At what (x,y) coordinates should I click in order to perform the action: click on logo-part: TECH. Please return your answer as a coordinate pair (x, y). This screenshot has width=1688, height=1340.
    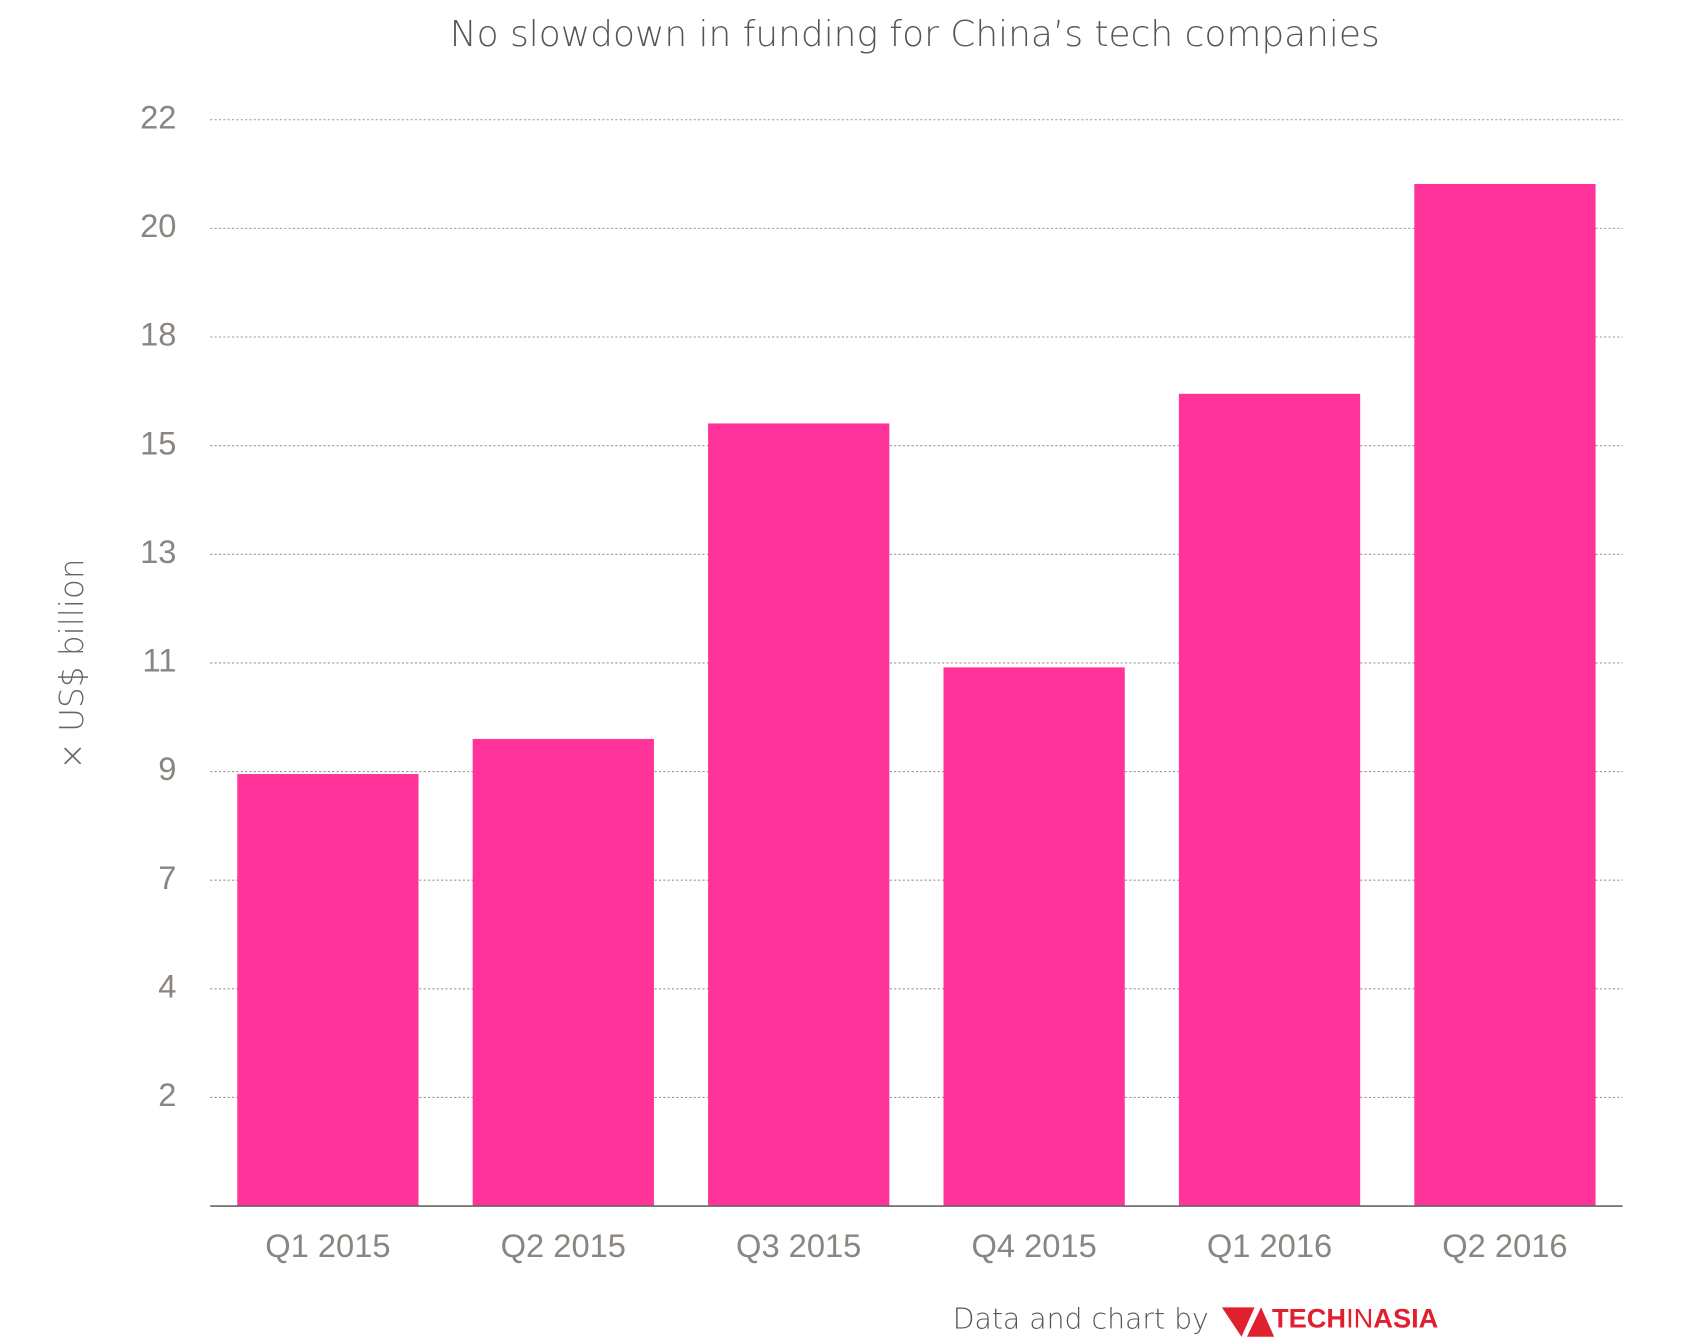
    Looking at the image, I should click on (1309, 1318).